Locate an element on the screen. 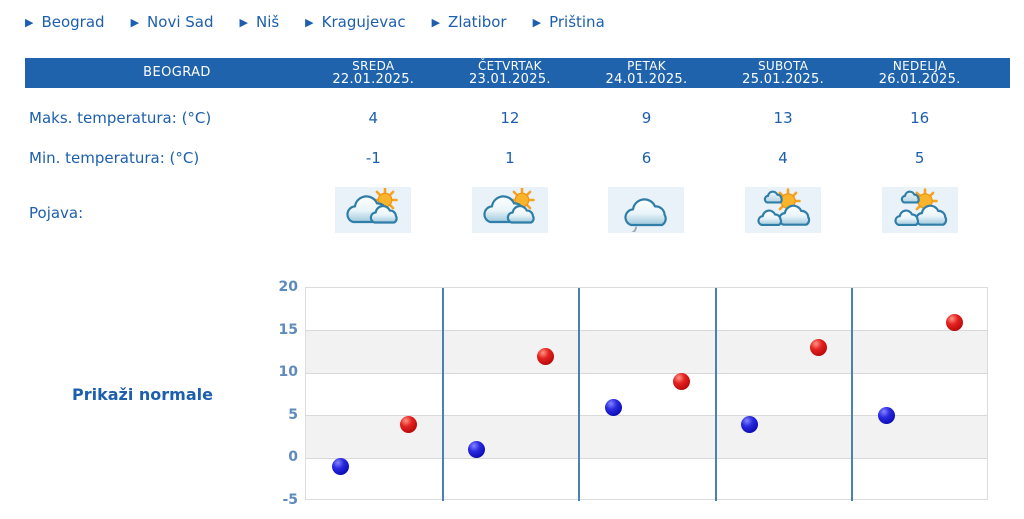  city-link-label: Beograd is located at coordinates (73, 22).